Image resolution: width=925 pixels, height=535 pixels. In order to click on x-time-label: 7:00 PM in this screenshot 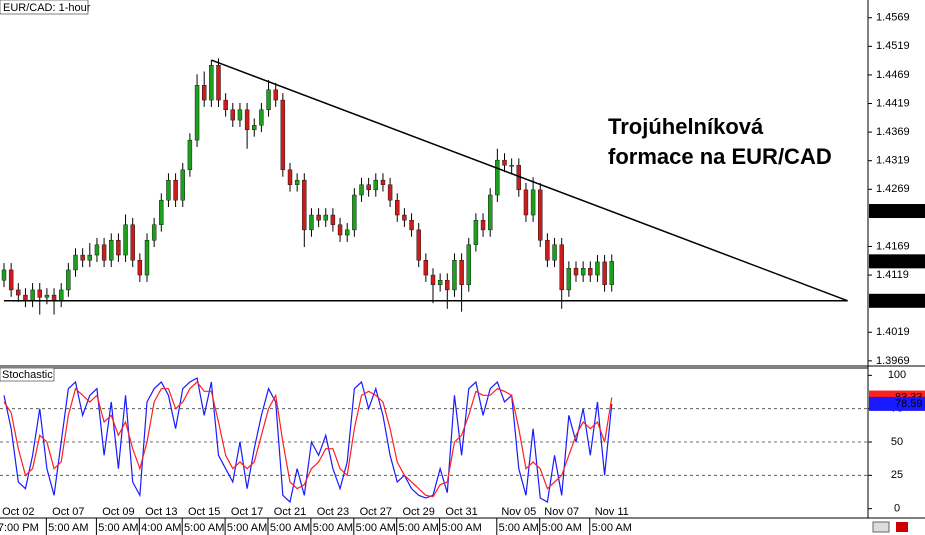, I will do `click(19, 528)`.